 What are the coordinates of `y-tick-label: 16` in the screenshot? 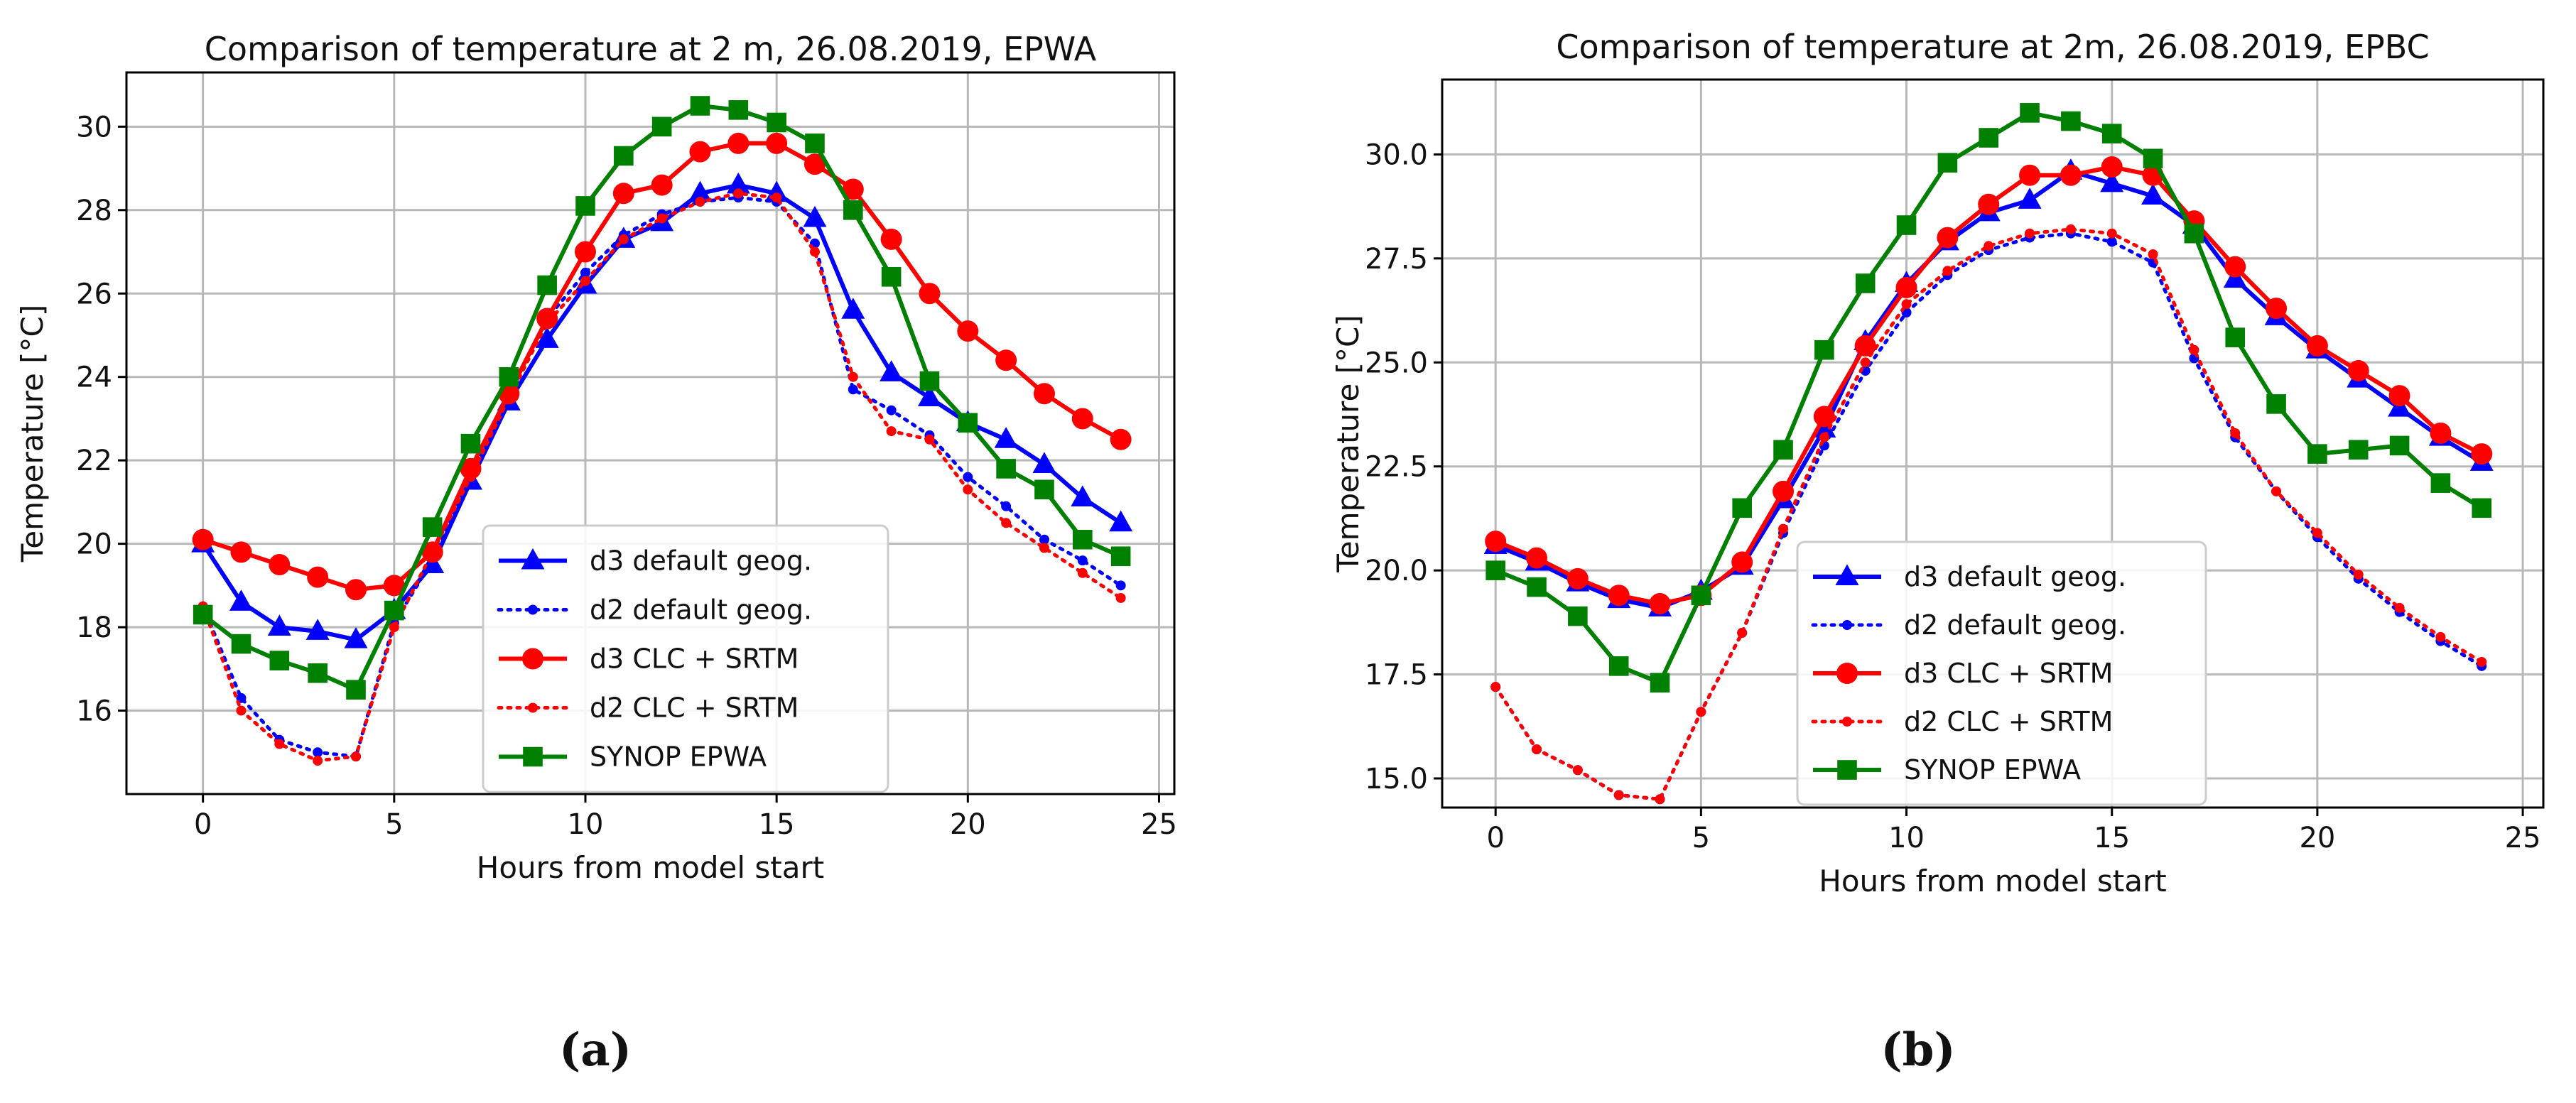 It's located at (94, 711).